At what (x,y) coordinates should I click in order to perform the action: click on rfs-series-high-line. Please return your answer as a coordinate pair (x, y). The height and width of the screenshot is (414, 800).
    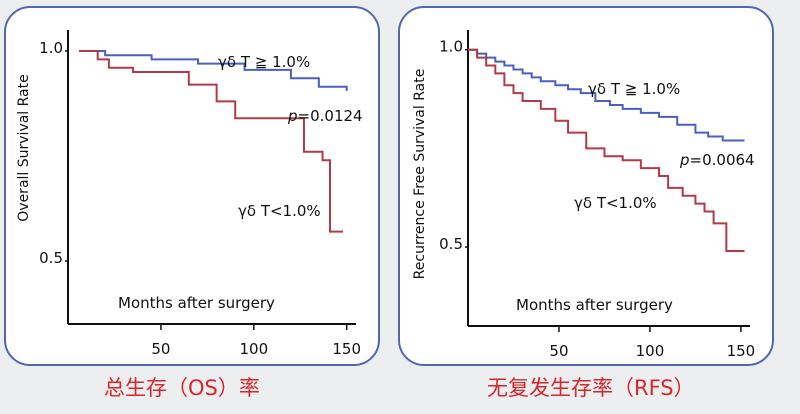
    Looking at the image, I should click on (606, 95).